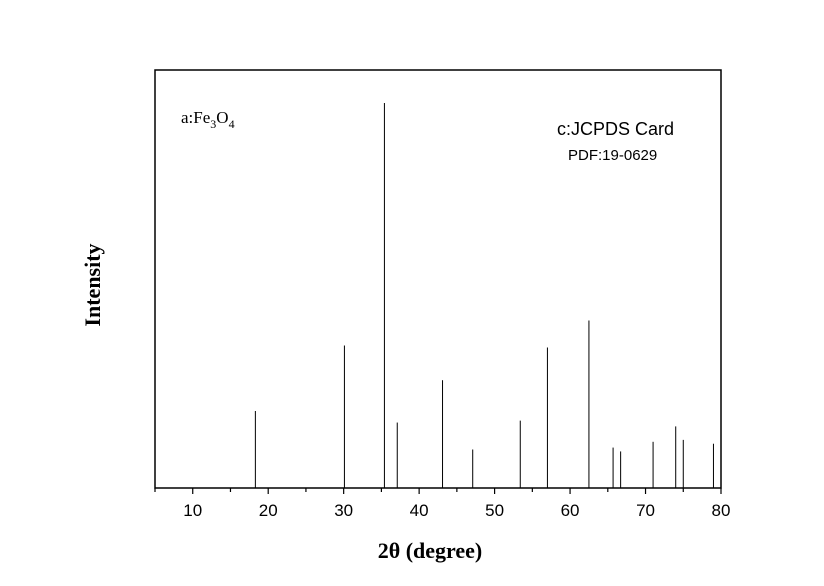  I want to click on annotation-pdf: PDF:19-0629, so click(612, 155).